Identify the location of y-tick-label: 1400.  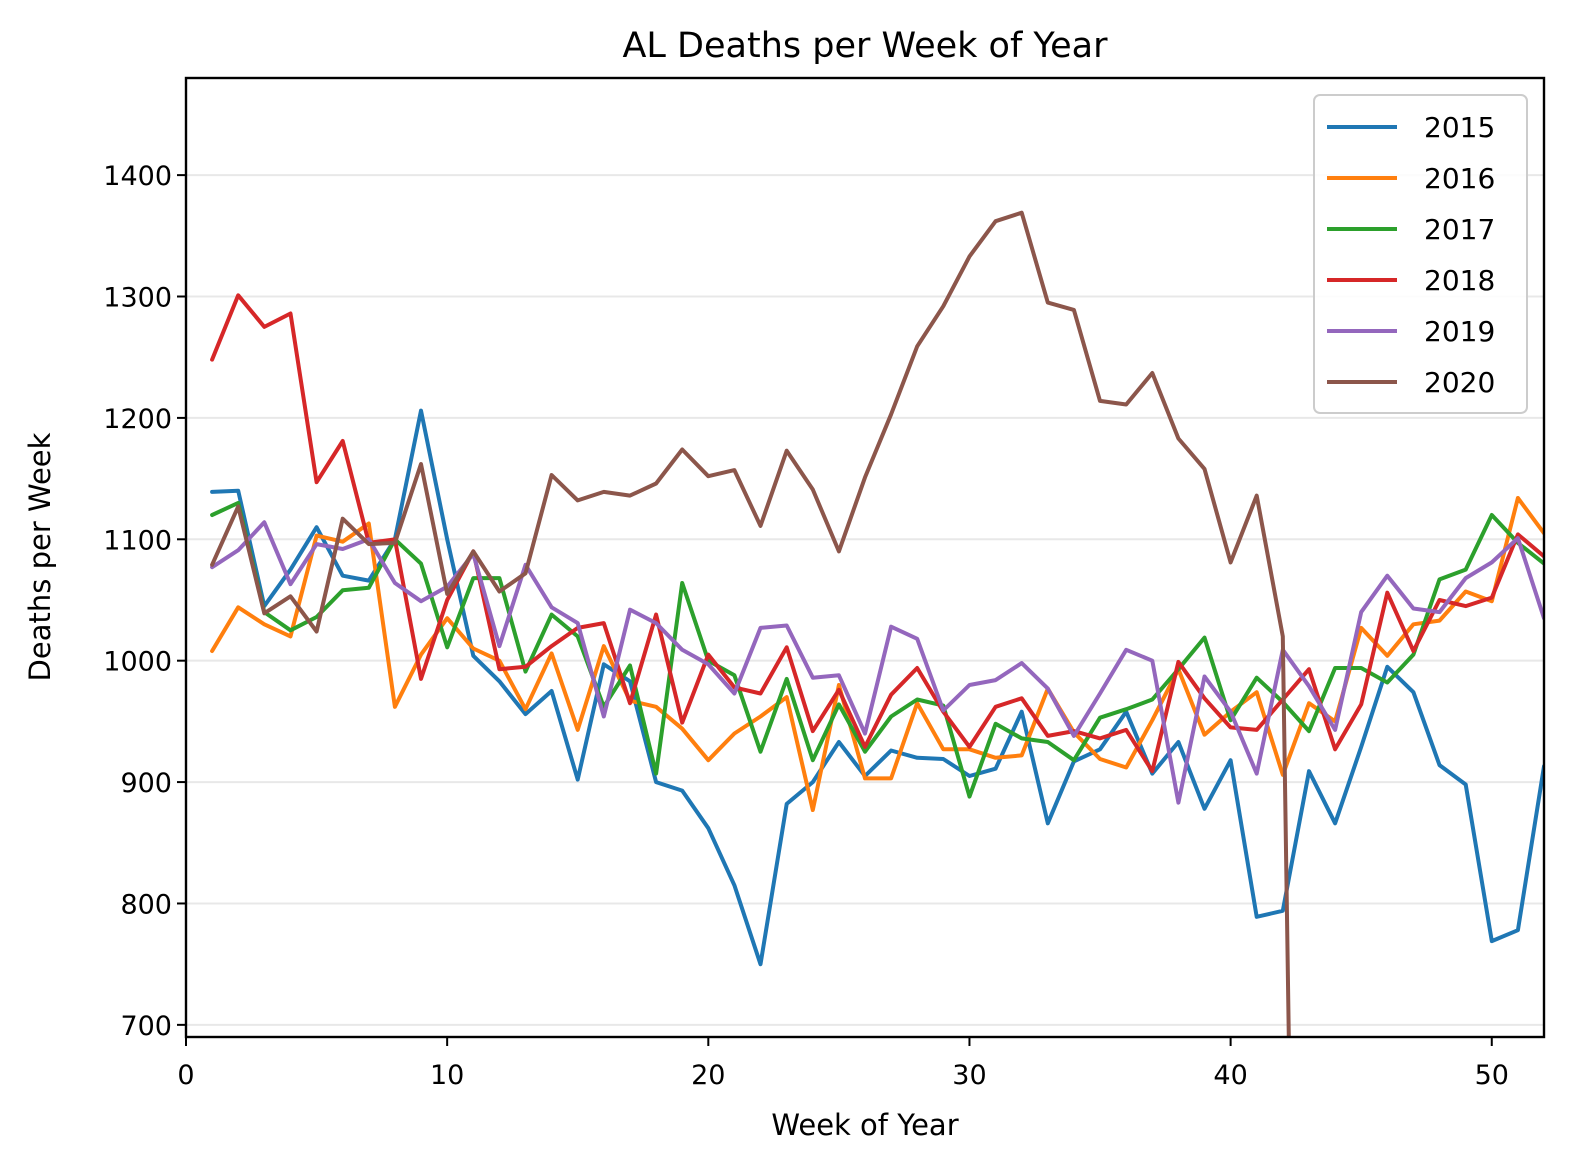
(137, 176).